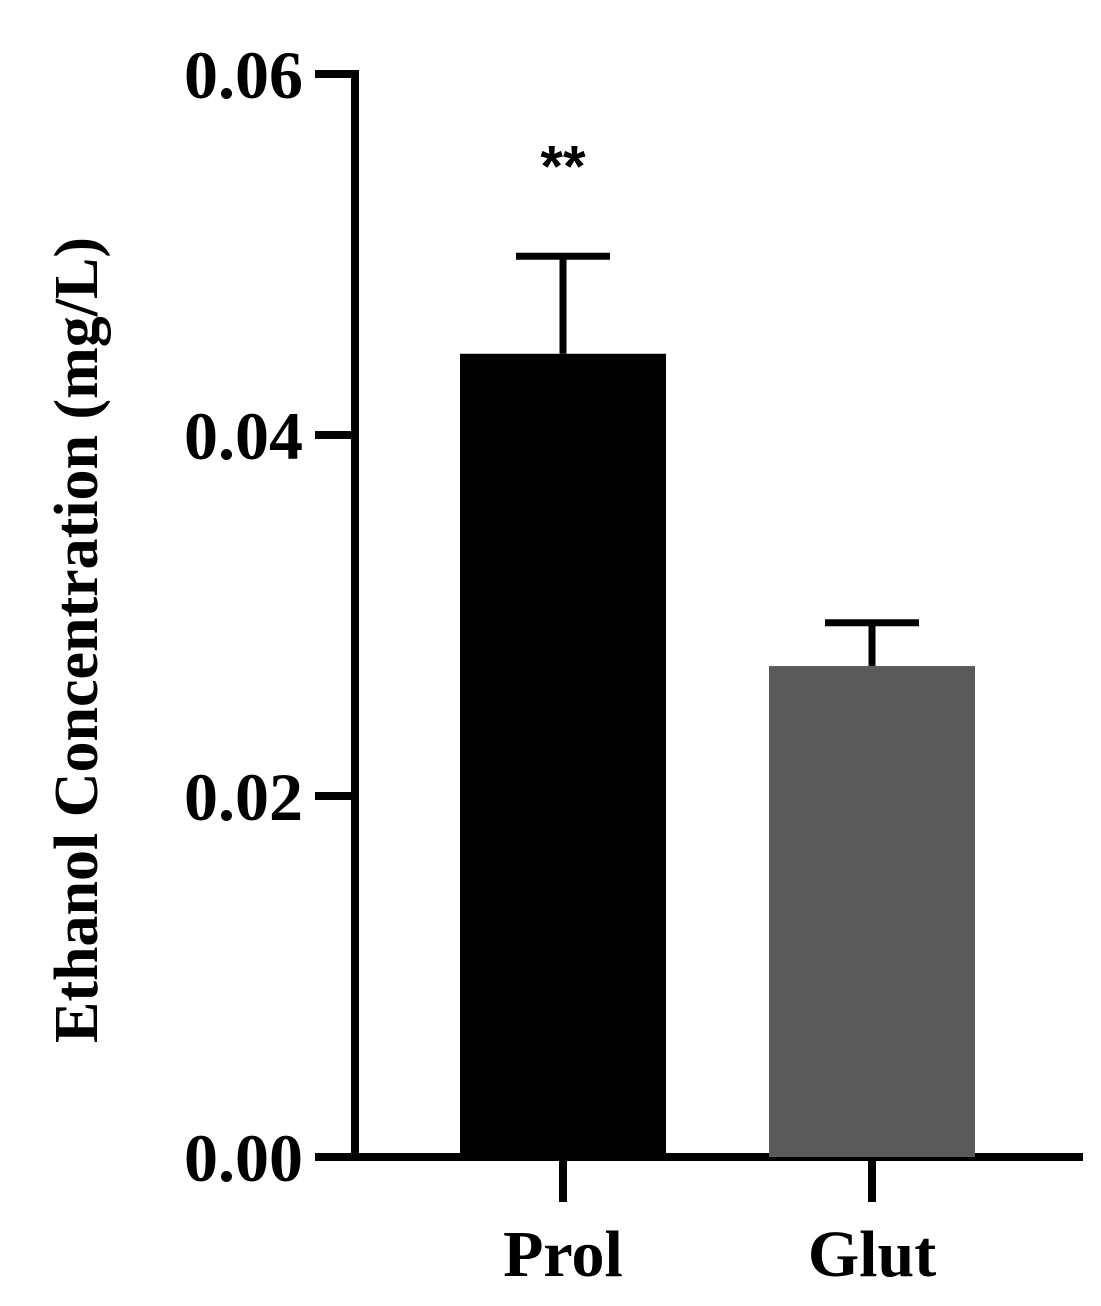 This screenshot has height=1306, width=1101. I want to click on significance-marker: **, so click(563, 166).